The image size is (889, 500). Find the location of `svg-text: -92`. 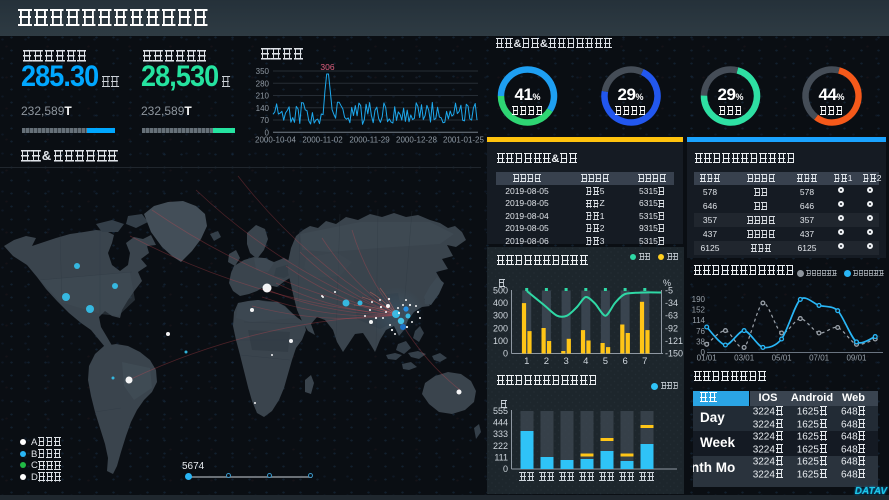

svg-text: -92 is located at coordinates (671, 328).